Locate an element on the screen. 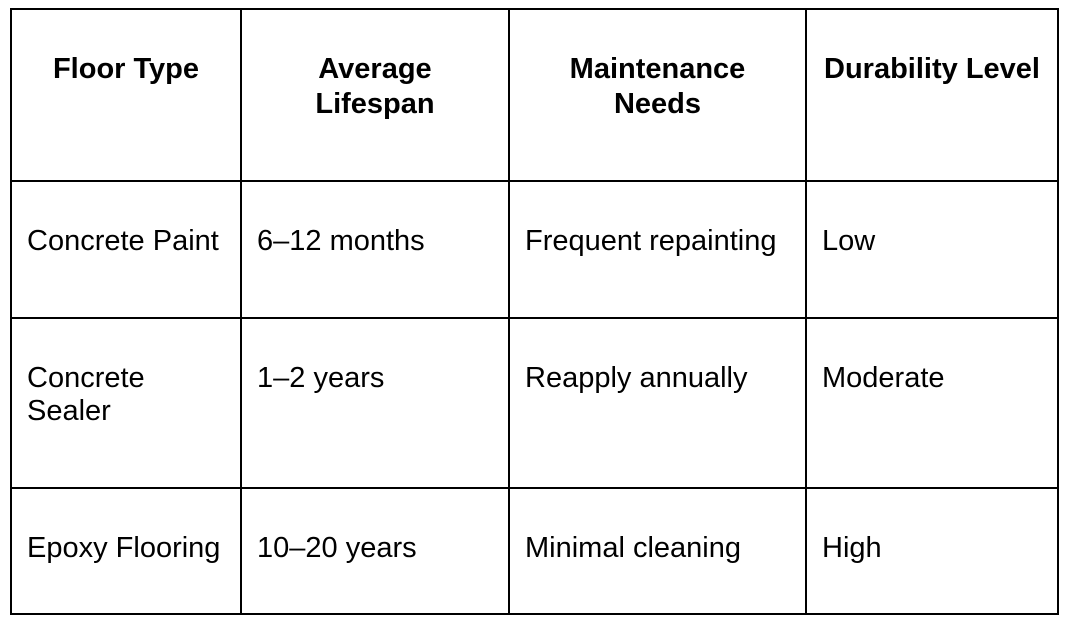 The height and width of the screenshot is (622, 1066). cell-durability-level: Low is located at coordinates (932, 249).